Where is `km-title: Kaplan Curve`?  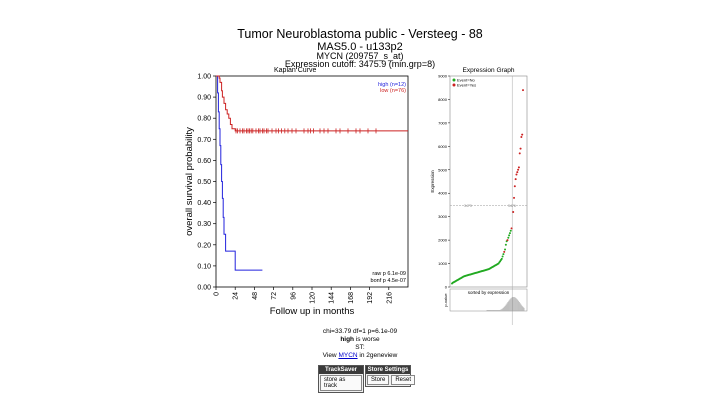
km-title: Kaplan Curve is located at coordinates (295, 70).